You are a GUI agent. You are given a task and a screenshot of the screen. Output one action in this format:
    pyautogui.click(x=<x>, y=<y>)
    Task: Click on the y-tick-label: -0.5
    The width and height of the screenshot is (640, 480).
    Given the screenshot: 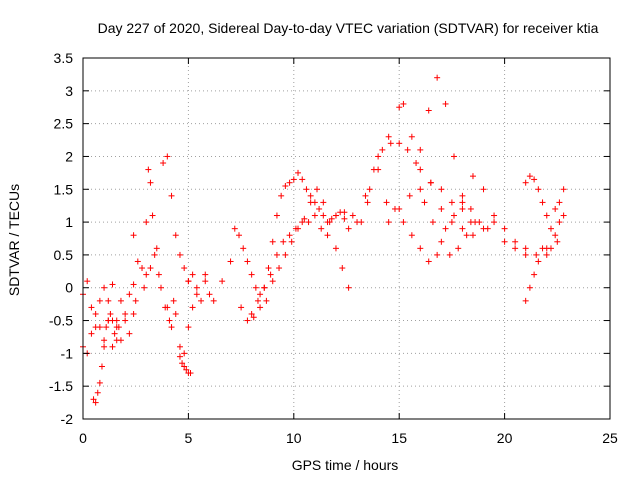 What is the action you would take?
    pyautogui.click(x=61, y=321)
    